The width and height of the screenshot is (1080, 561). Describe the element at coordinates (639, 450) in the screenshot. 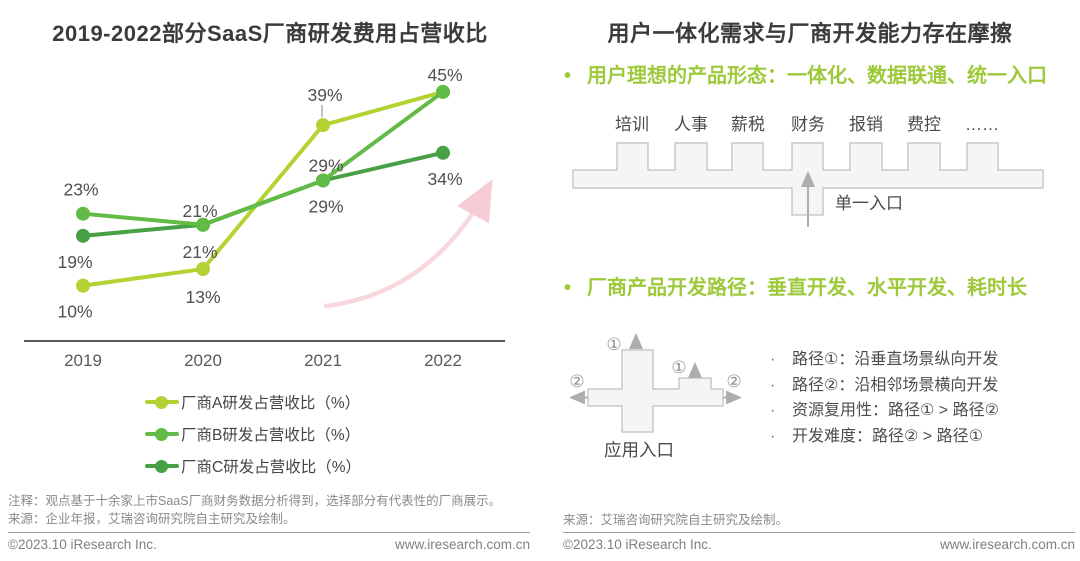

I see `app-entry-label: 应用入口` at that location.